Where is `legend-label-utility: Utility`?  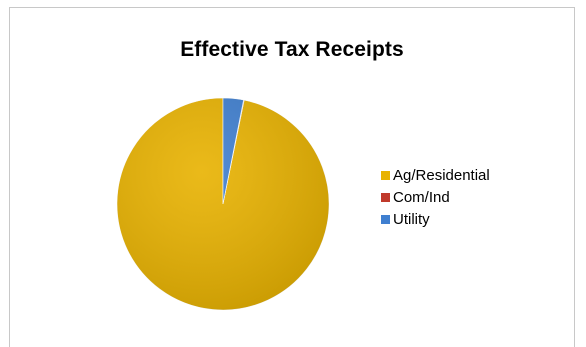
legend-label-utility: Utility is located at coordinates (411, 219).